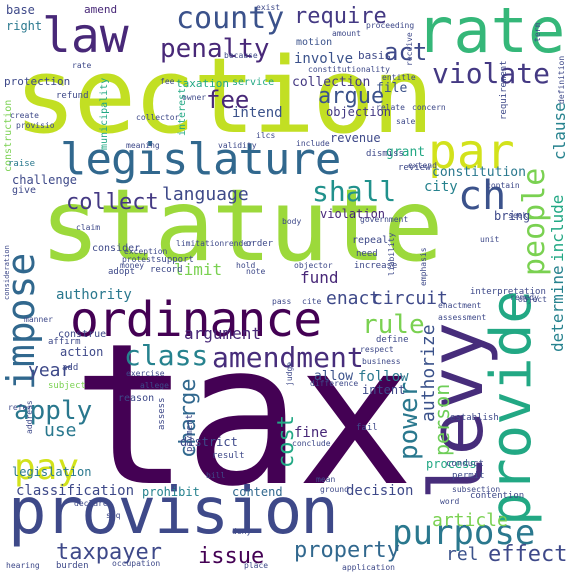 The height and width of the screenshot is (576, 576). I want to click on cloud-word: assess, so click(162, 413).